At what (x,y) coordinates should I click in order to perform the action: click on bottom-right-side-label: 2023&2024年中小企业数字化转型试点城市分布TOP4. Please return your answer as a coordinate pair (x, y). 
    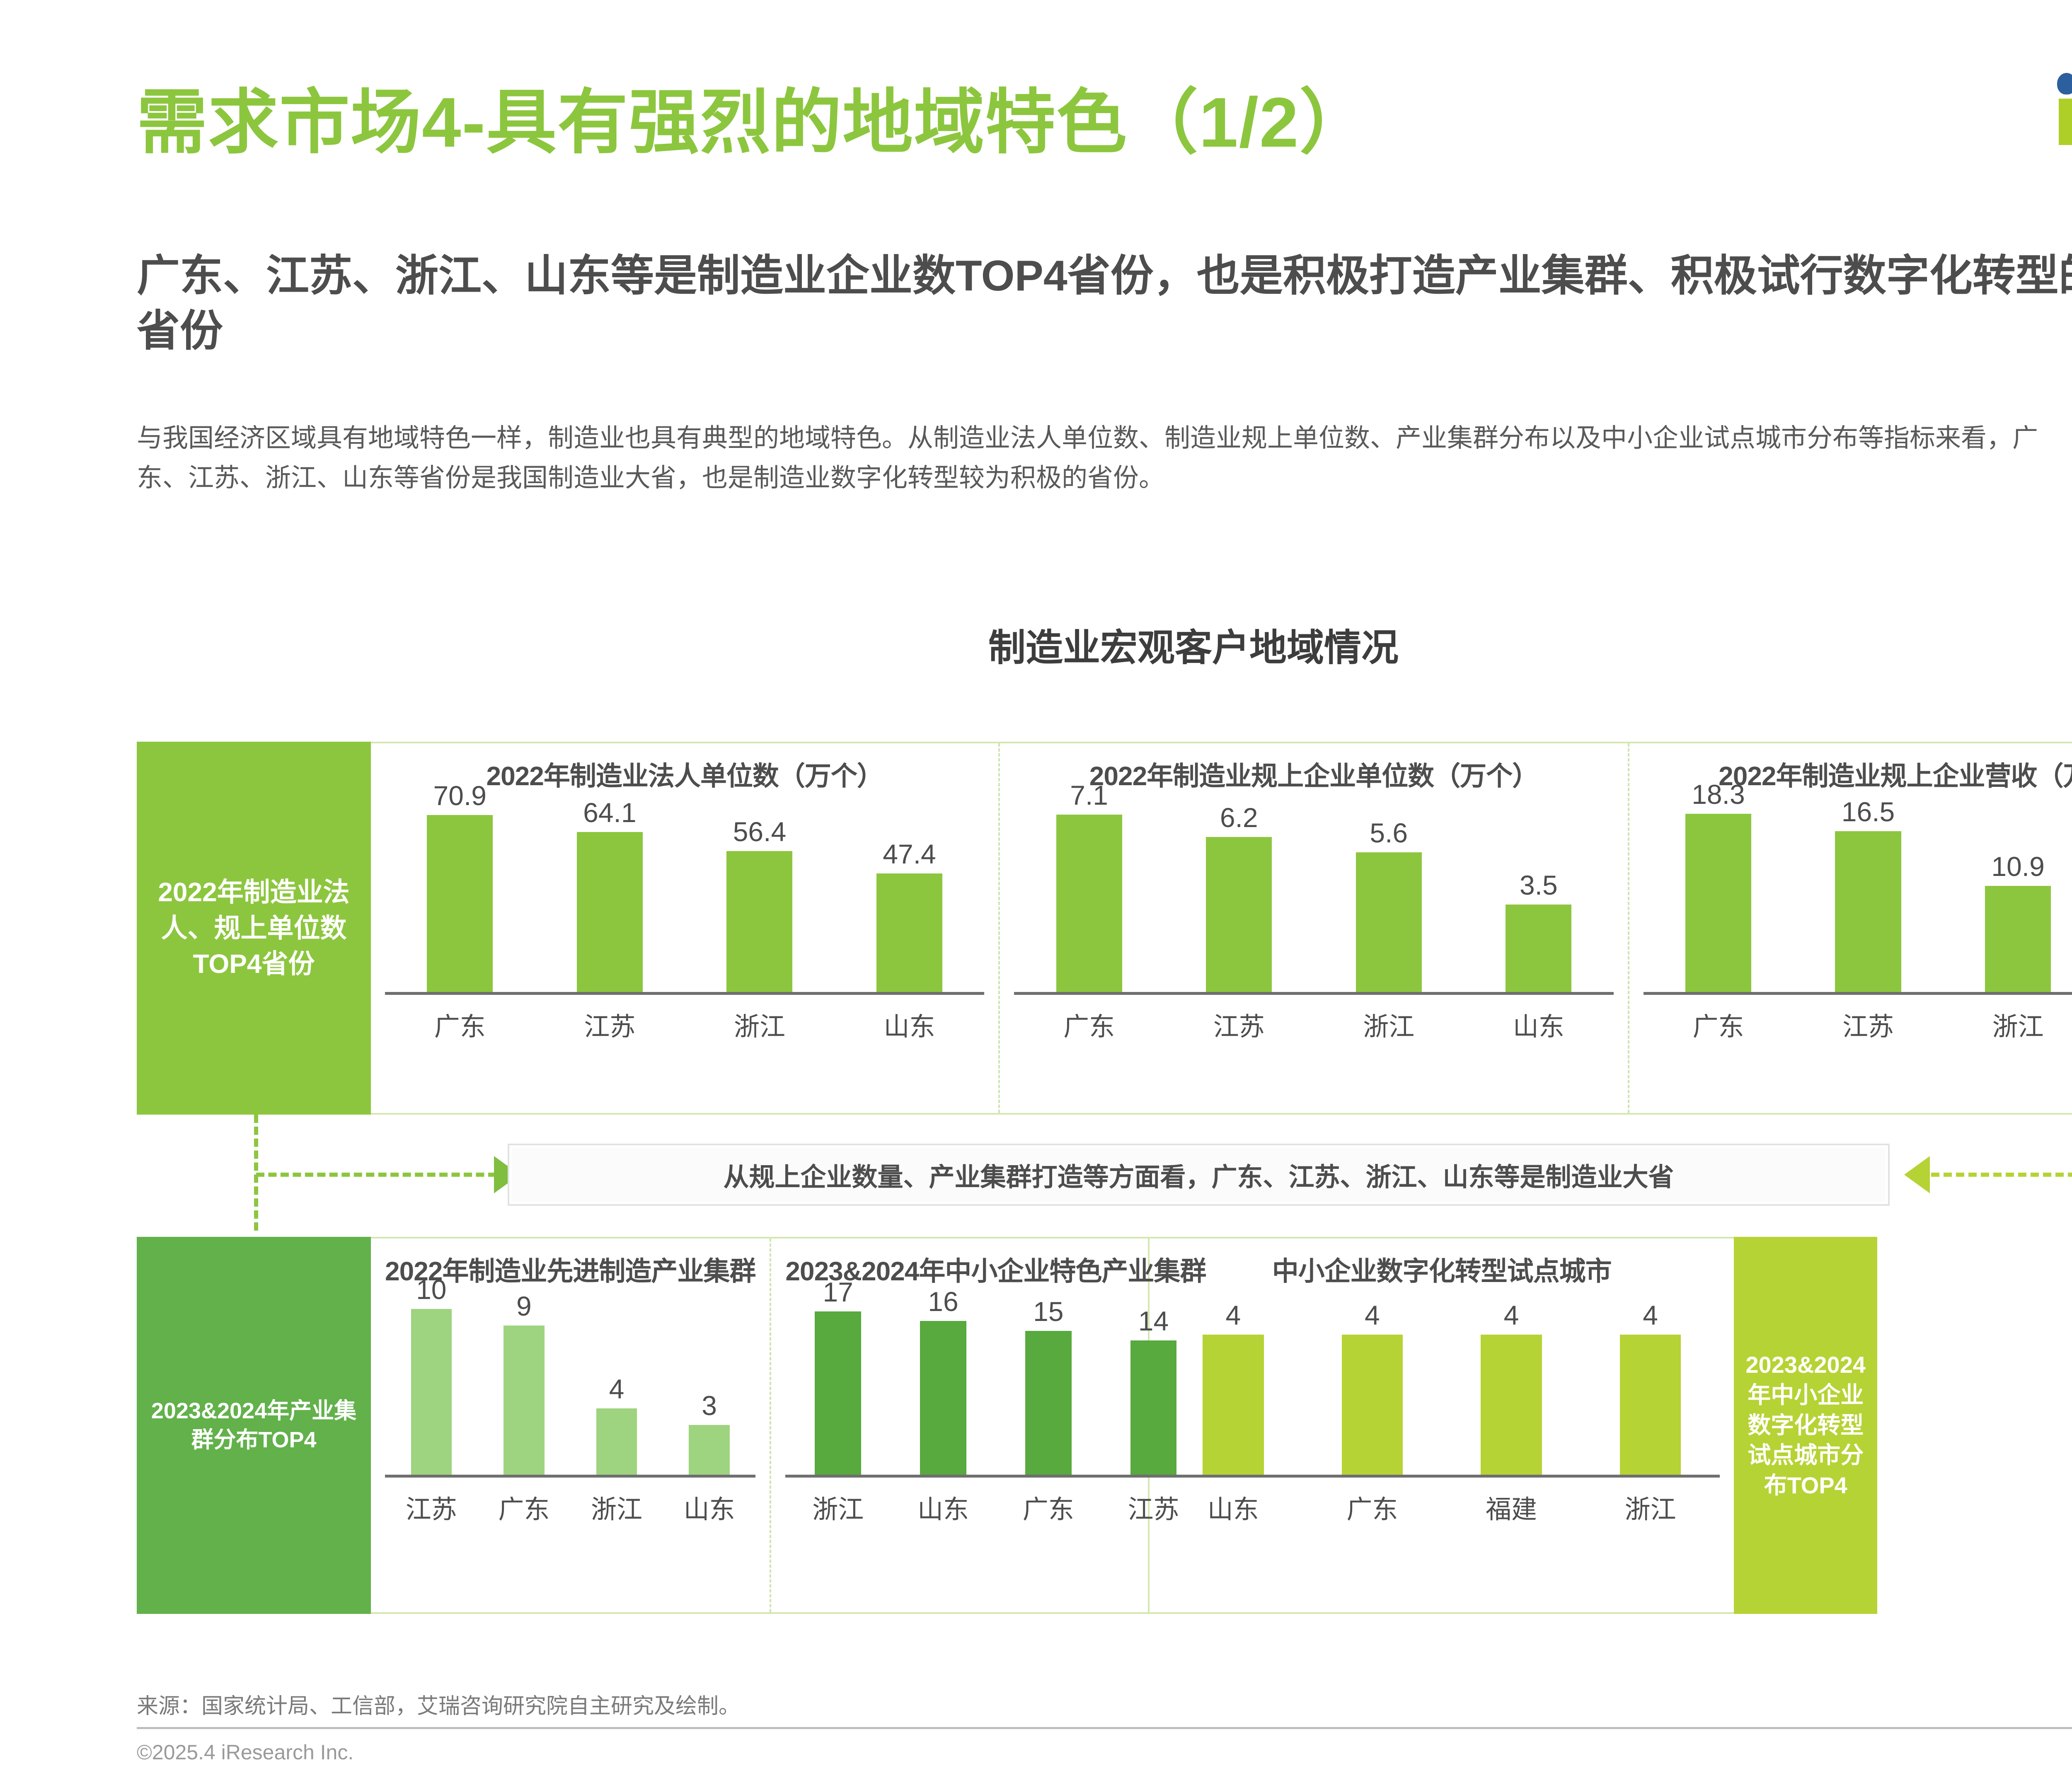
    Looking at the image, I should click on (1805, 1426).